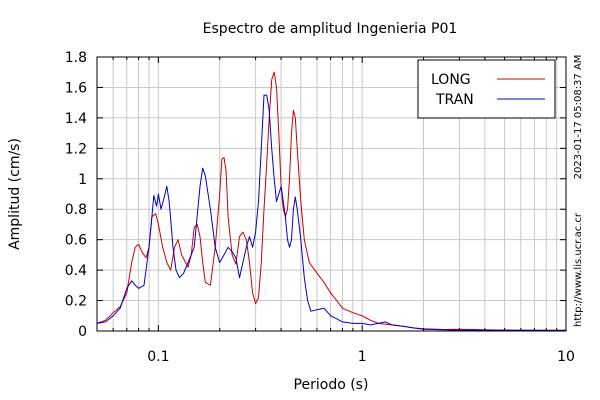 This screenshot has height=400, width=600. I want to click on y-tick-label: 0.8, so click(76, 210).